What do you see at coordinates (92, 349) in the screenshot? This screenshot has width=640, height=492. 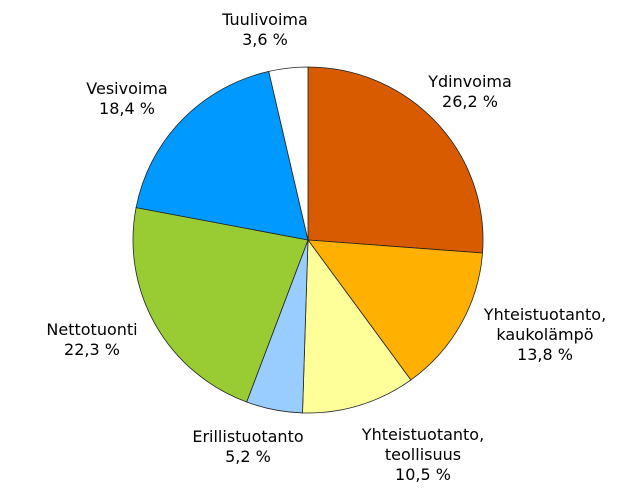 I see `value-label: 22,3 %` at bounding box center [92, 349].